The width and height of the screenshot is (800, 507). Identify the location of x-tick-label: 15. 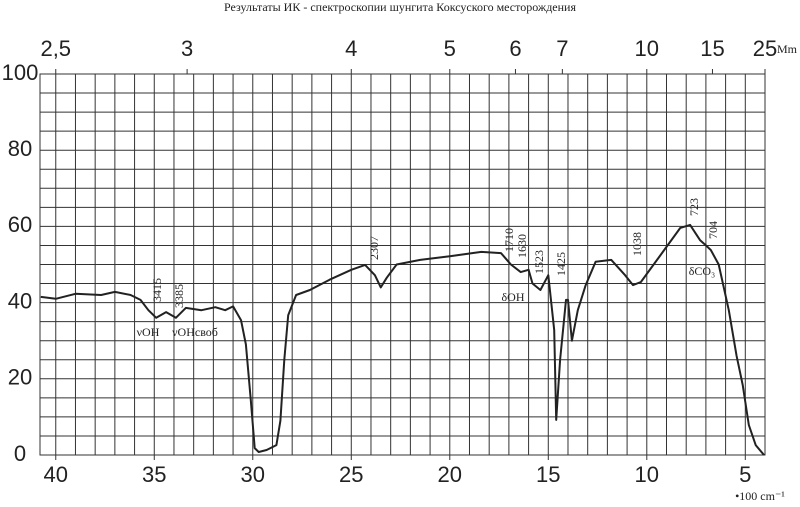
(548, 474).